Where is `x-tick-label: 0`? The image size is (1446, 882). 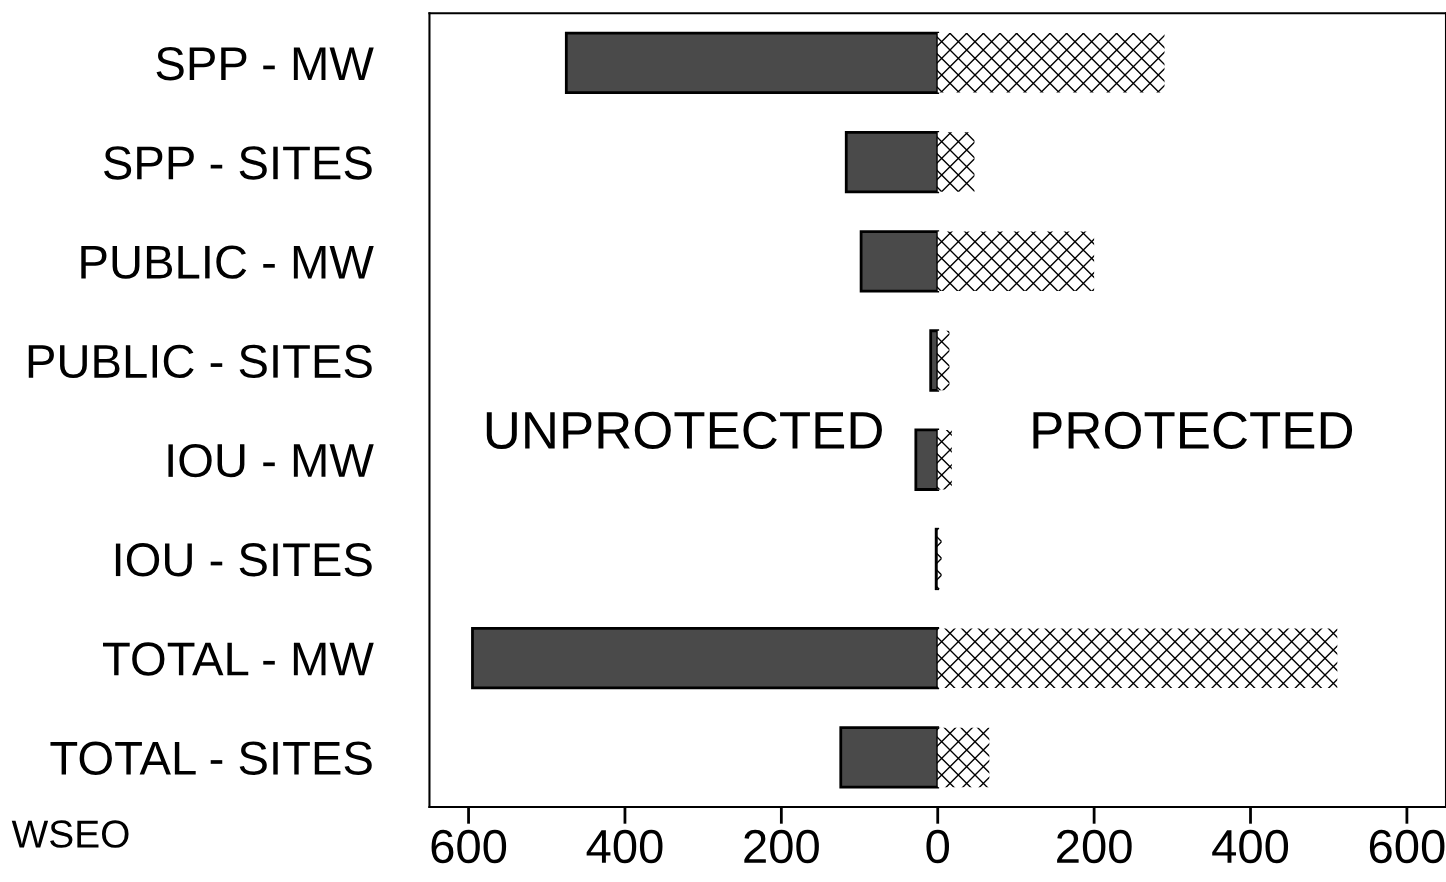 x-tick-label: 0 is located at coordinates (938, 846).